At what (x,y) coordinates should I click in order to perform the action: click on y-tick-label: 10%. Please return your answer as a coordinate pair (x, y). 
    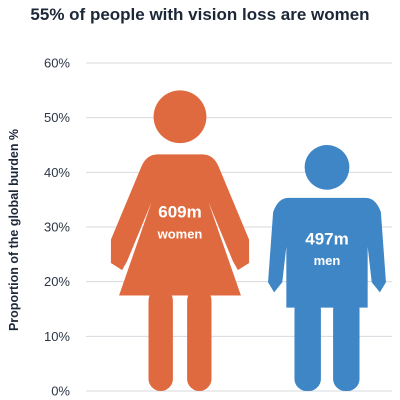
    Looking at the image, I should click on (57, 336).